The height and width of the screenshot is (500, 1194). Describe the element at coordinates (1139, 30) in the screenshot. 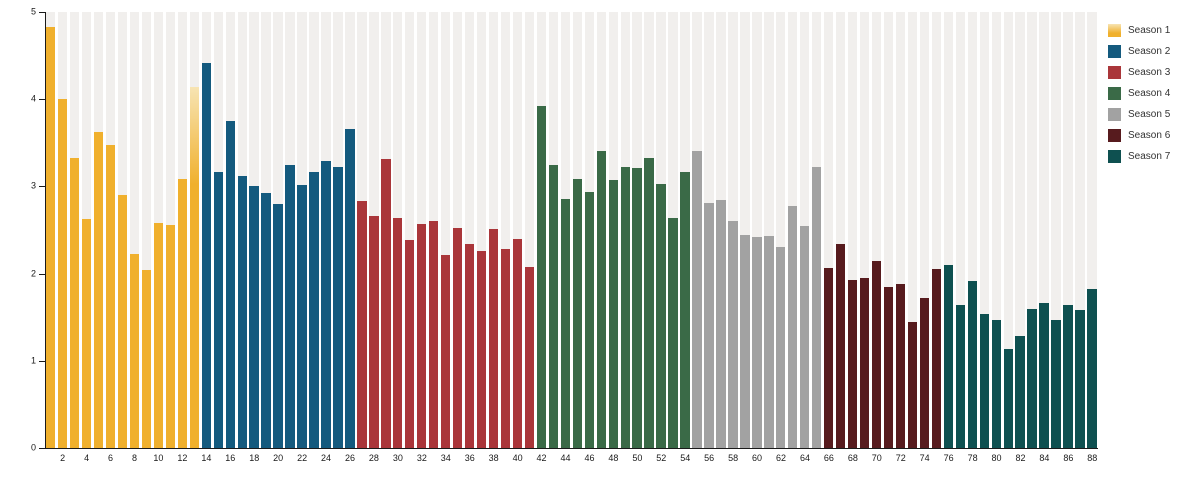

I see `legend-item-season-1: Season 1` at that location.